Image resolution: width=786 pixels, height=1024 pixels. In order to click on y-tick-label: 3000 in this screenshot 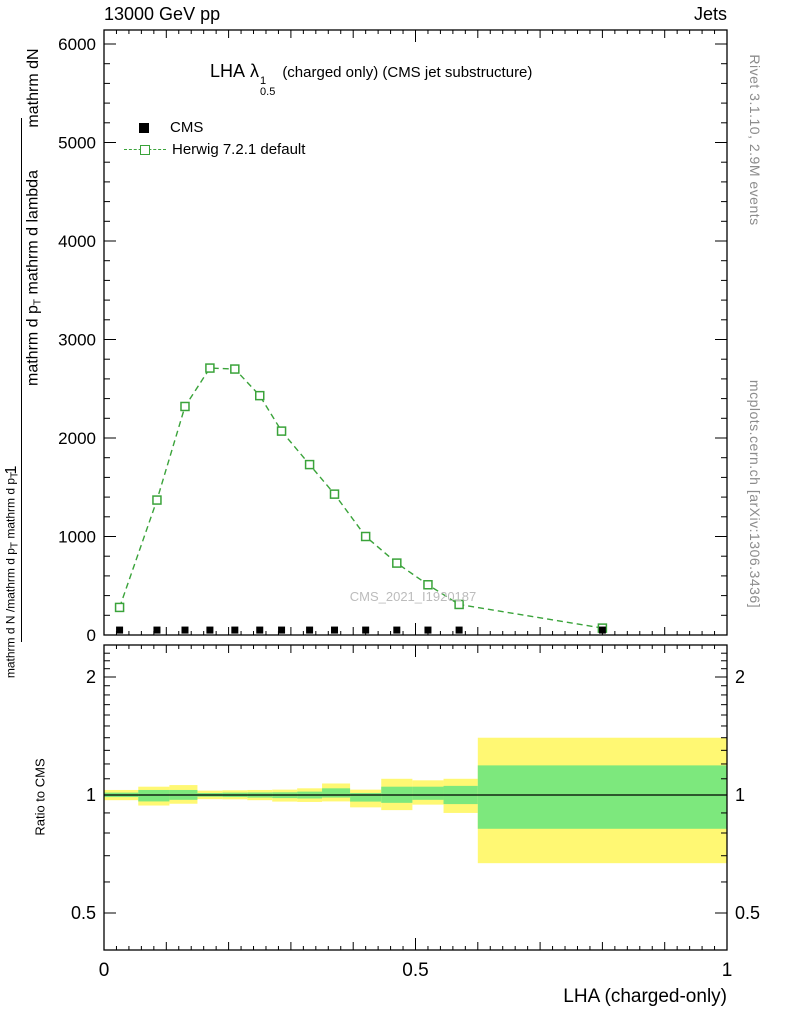, I will do `click(77, 340)`.